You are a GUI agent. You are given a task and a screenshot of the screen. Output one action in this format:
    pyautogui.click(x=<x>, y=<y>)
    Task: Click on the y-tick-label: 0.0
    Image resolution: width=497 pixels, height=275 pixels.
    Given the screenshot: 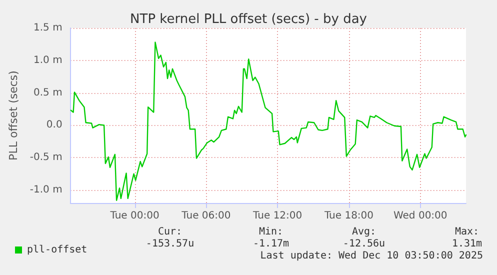 What is the action you would take?
    pyautogui.click(x=54, y=125)
    